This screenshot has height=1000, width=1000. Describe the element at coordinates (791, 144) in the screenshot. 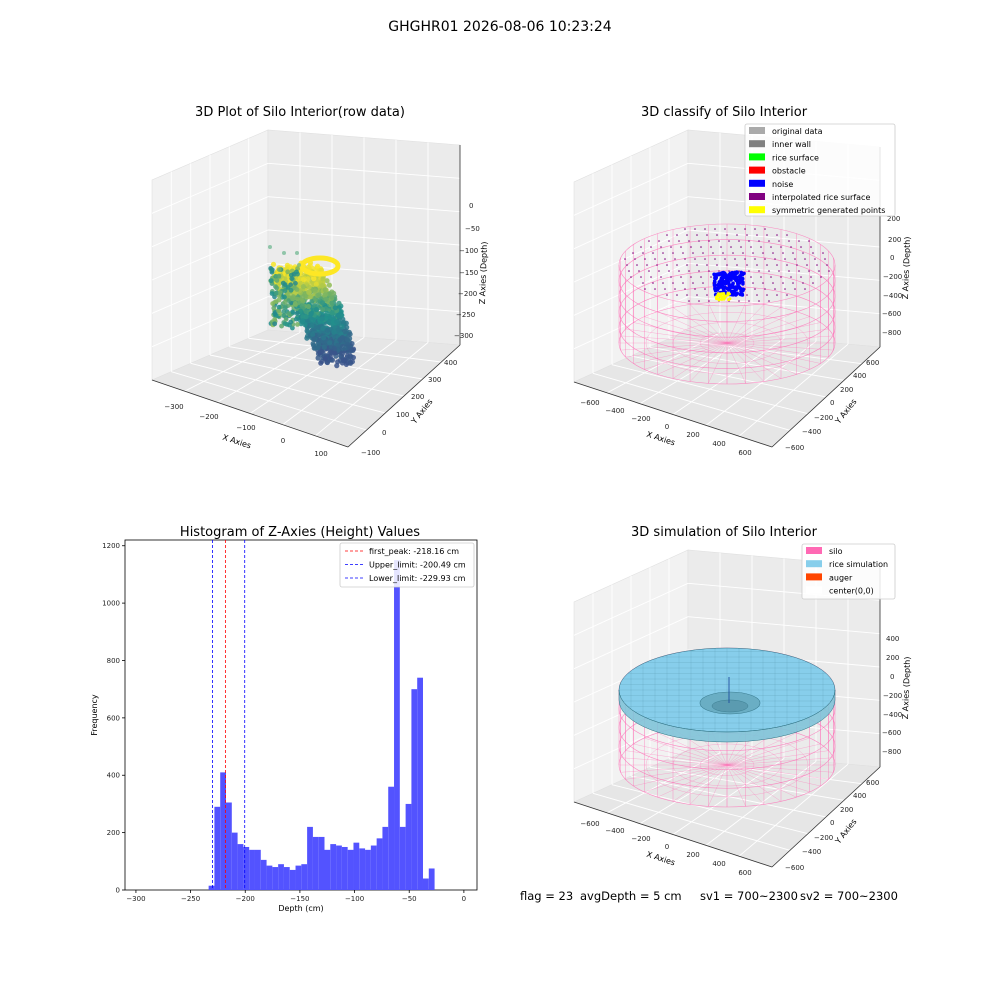

I see `legend-label: inner wall` at that location.